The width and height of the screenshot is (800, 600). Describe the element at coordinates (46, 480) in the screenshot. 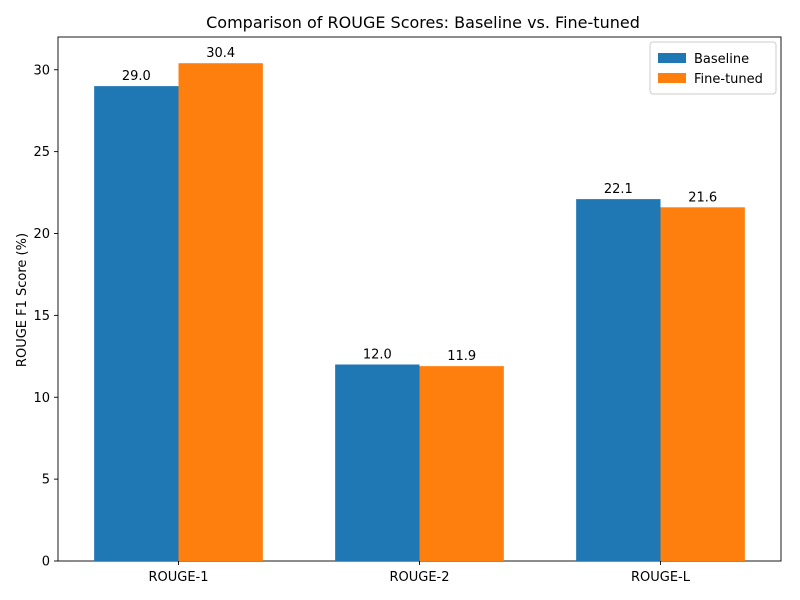

I see `y-tick-label: 5` at that location.